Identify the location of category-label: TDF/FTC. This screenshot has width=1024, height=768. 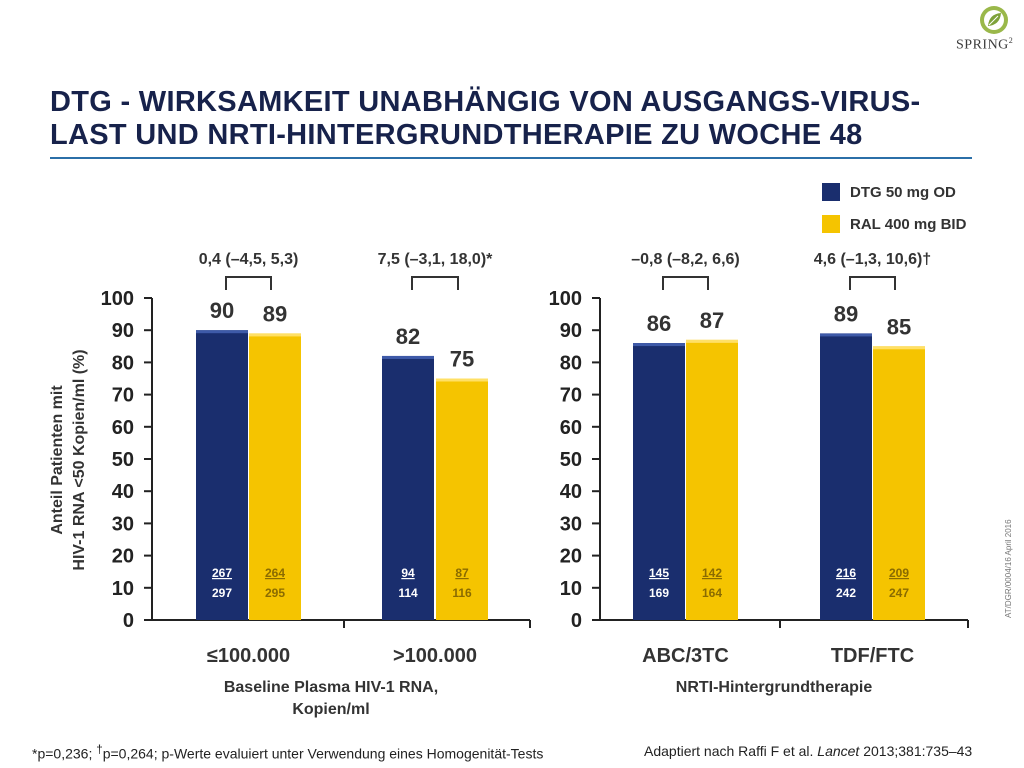
(872, 656).